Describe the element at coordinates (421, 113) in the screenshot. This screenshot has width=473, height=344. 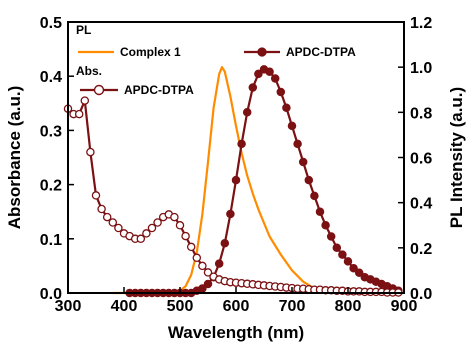
I see `y-right-tick-label: 0.8` at that location.